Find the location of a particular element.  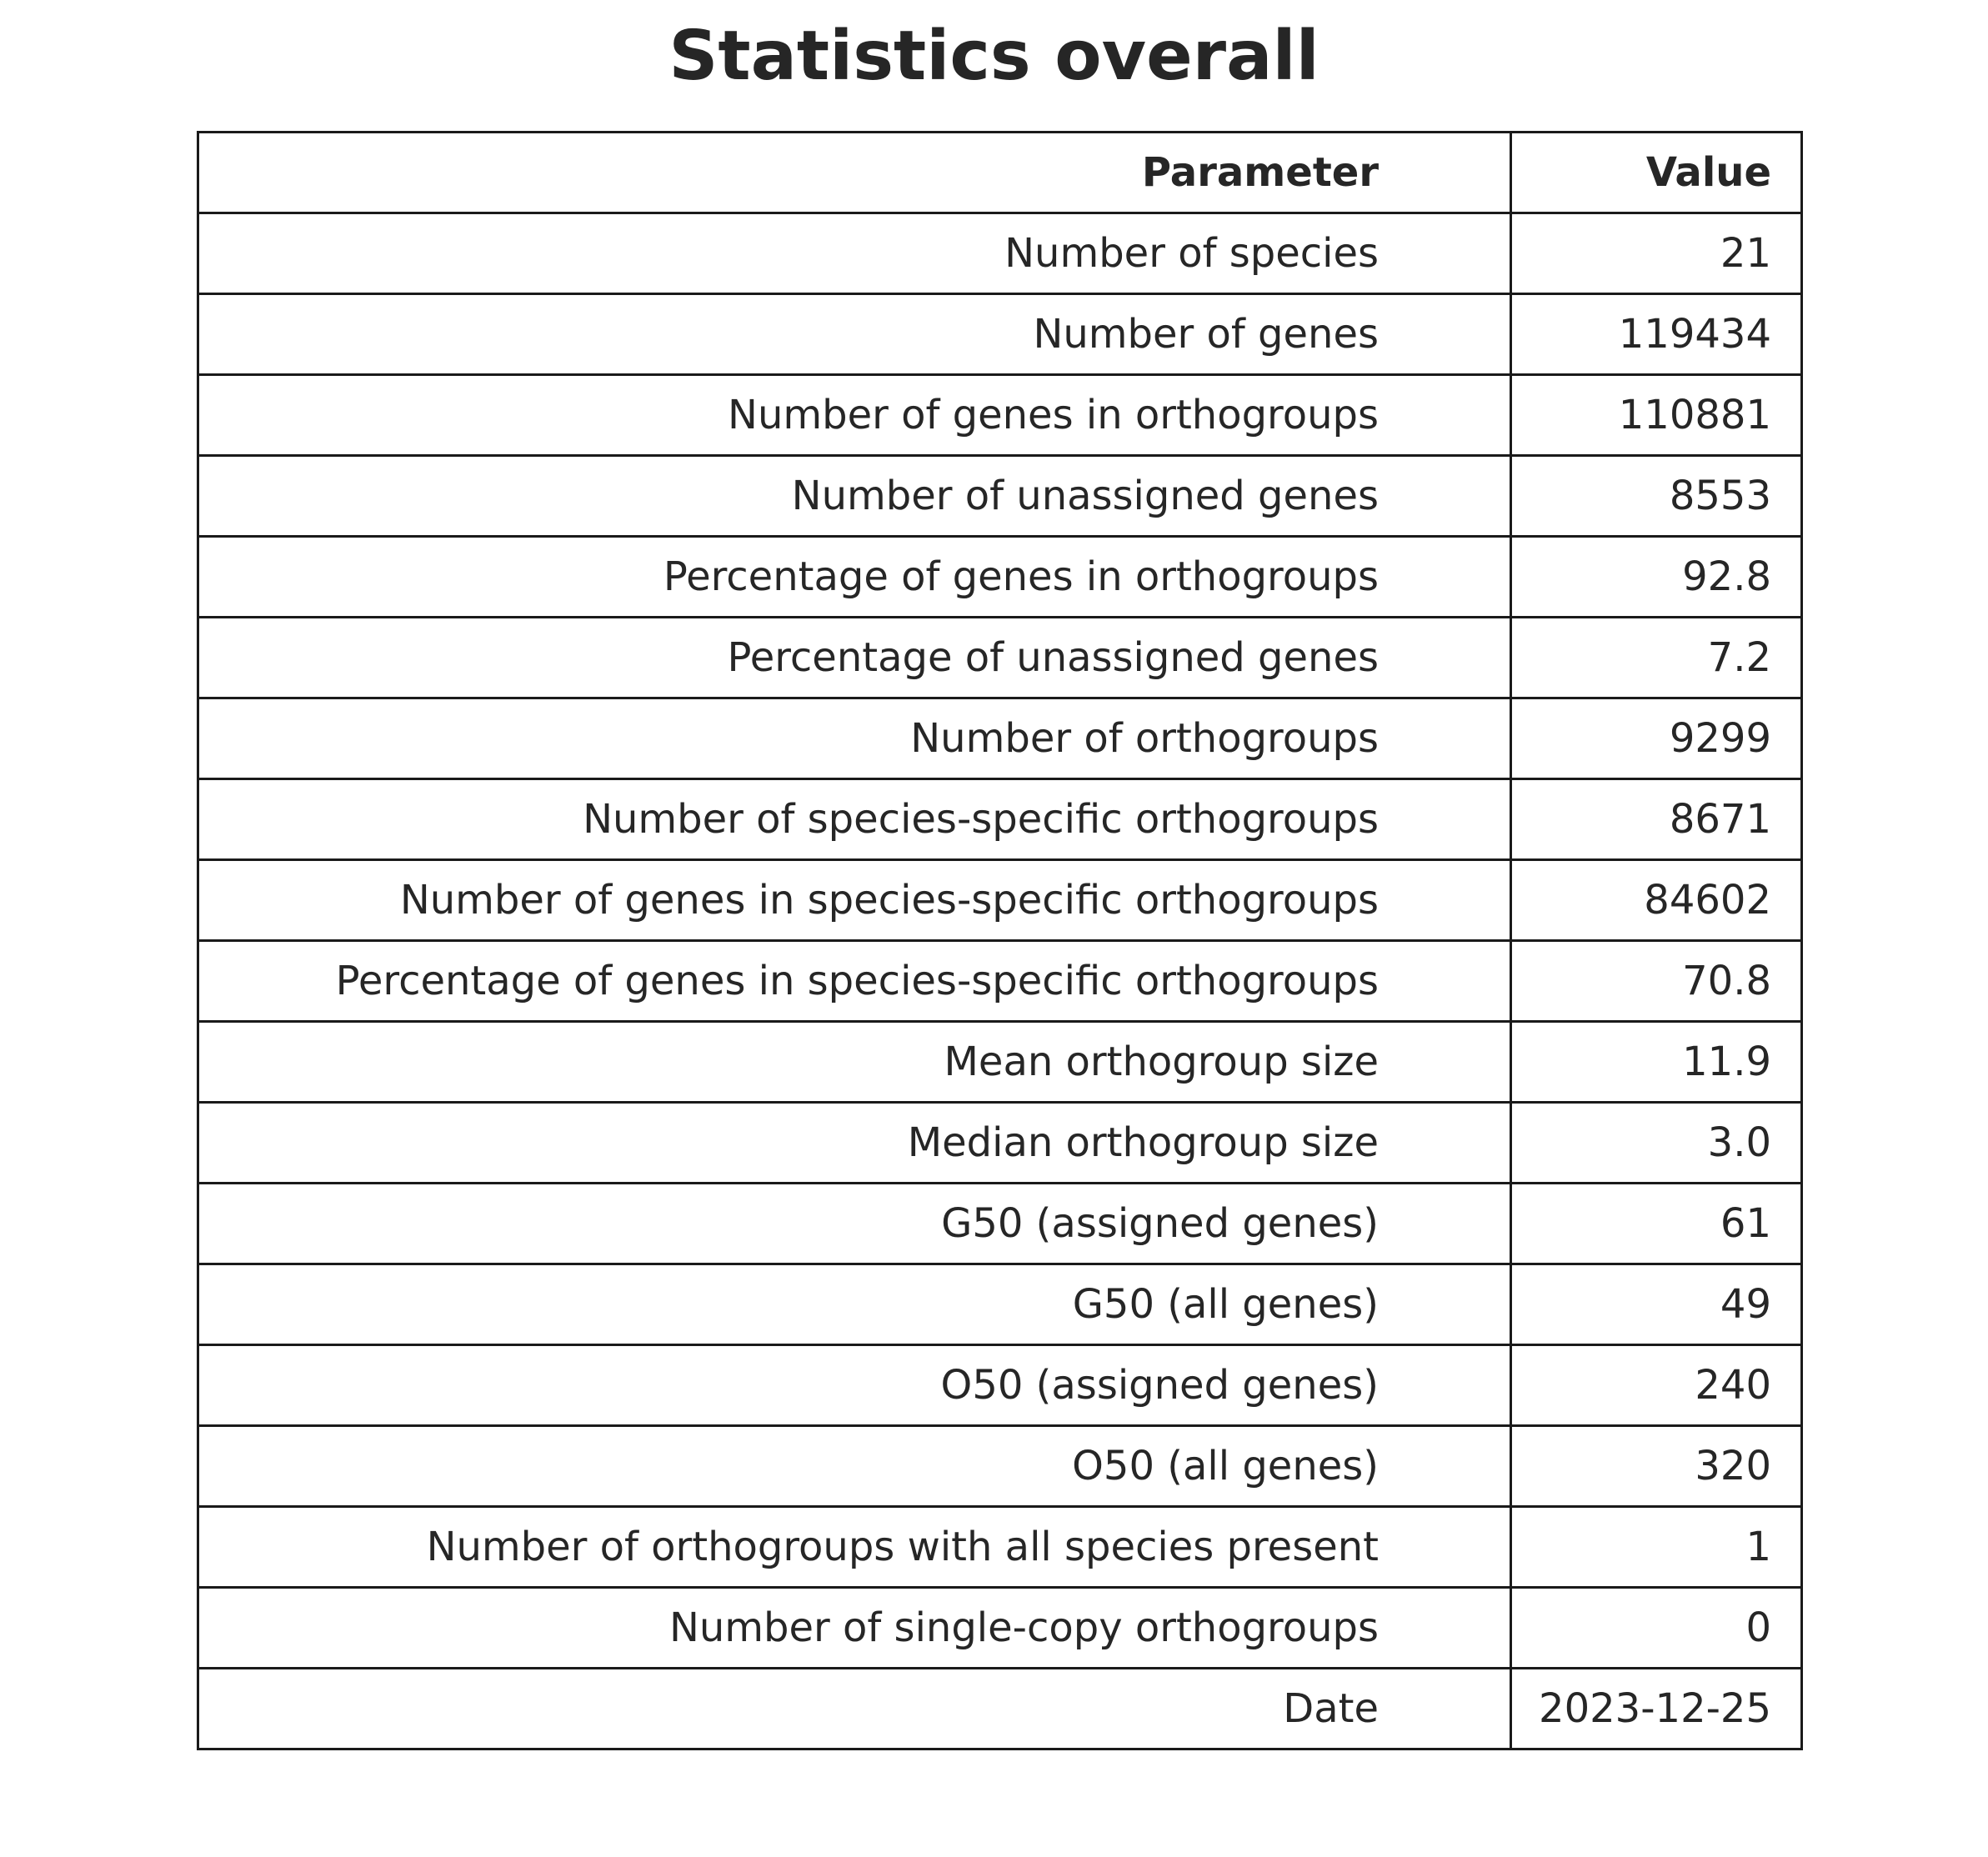

parameter-cell: Number of species-specific orthogroups is located at coordinates (854, 820).